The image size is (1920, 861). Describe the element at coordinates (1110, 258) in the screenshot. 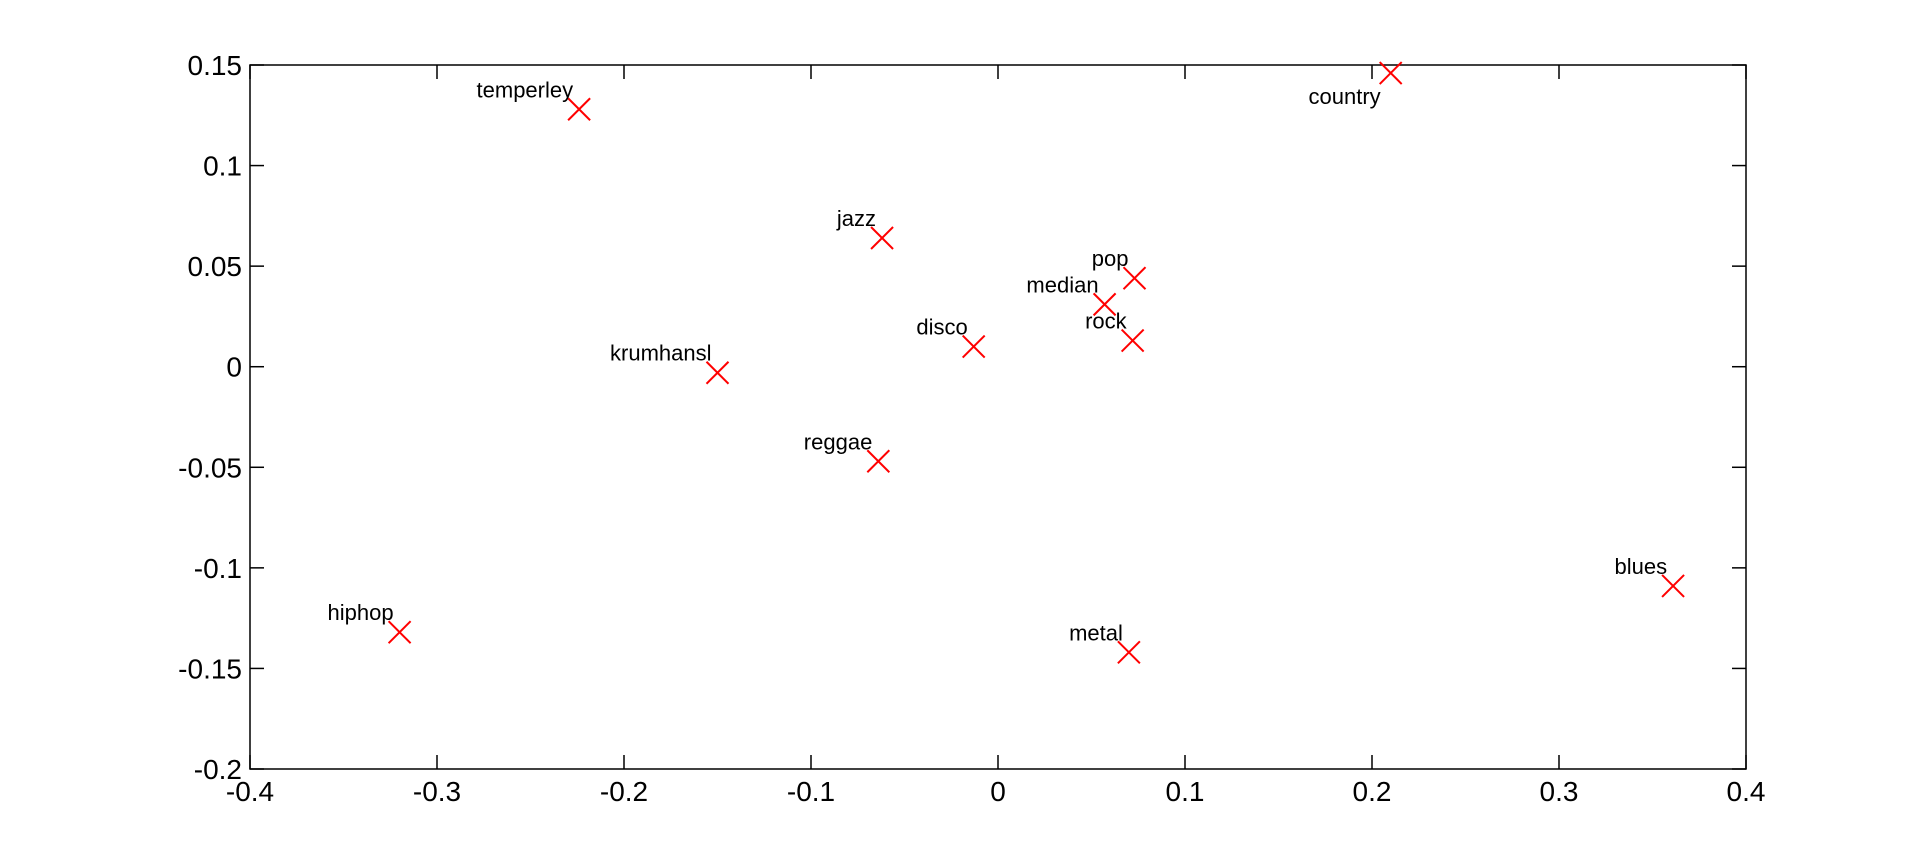

I see `data-point-label: pop` at that location.